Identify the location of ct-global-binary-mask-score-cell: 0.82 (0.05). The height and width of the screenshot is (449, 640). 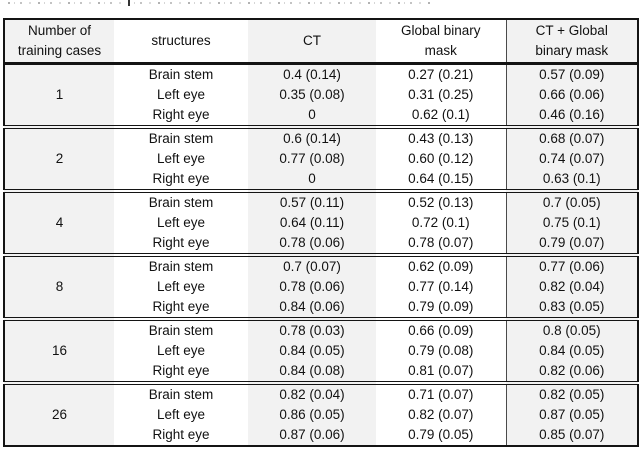
(571, 393).